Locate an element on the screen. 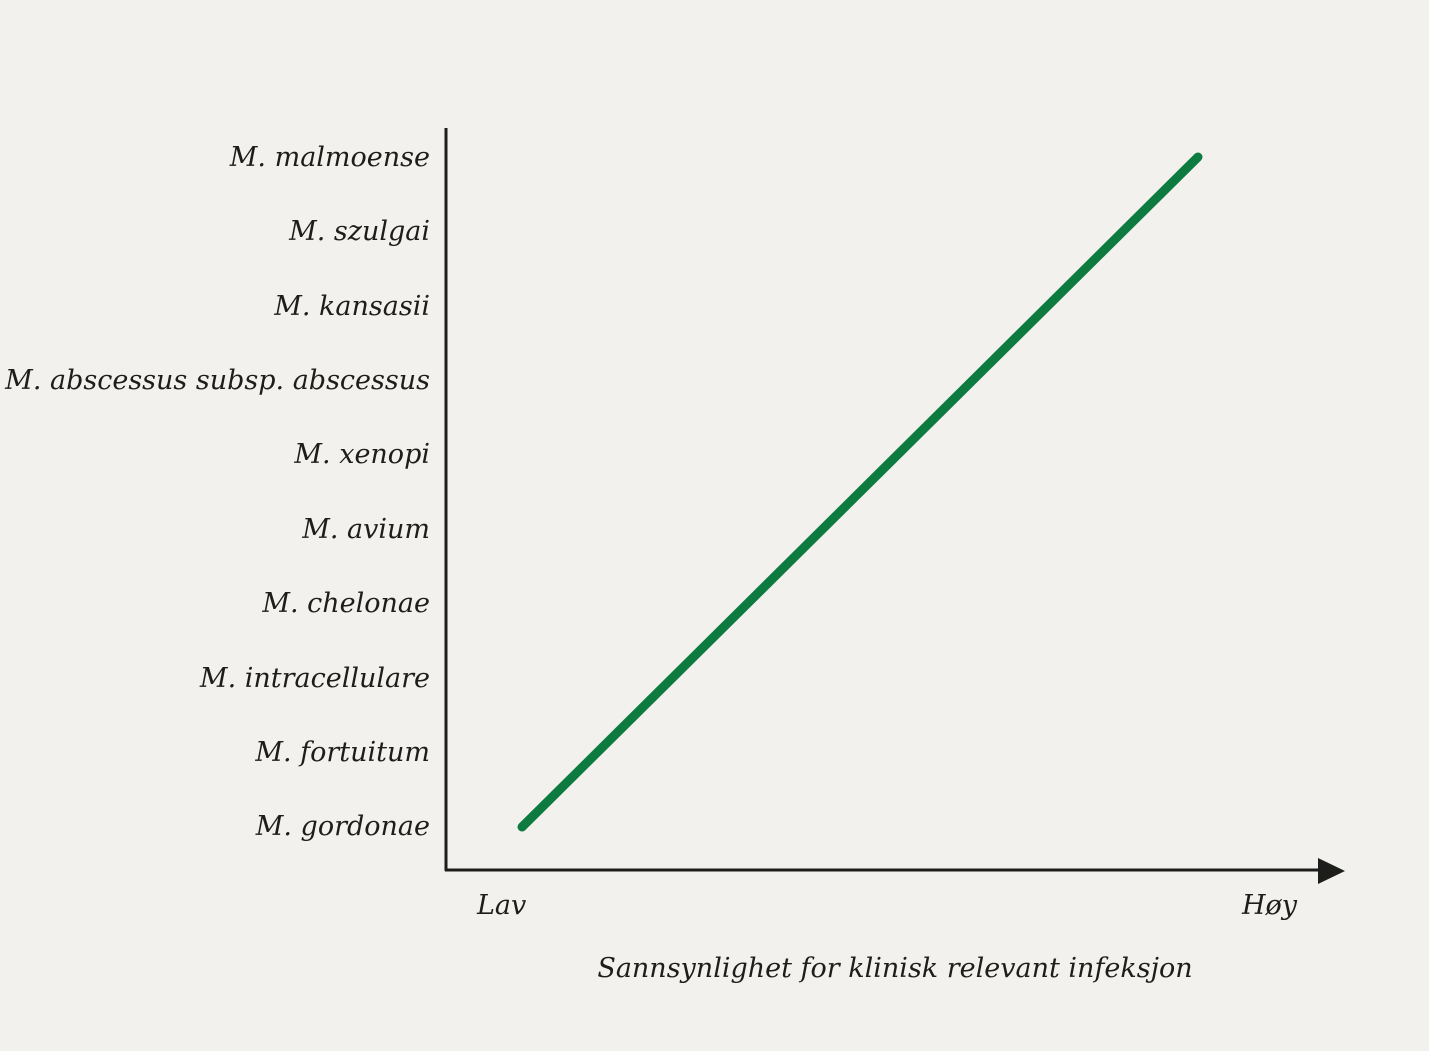  y-axis-label-szulgai: M. szulgai is located at coordinates (359, 231).